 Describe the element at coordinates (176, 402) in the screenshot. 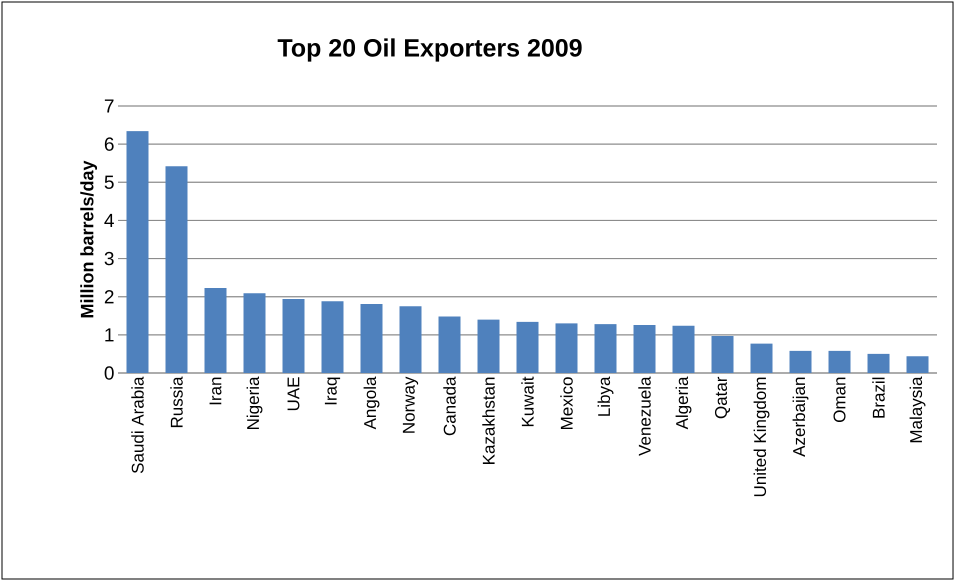

I see `x-tick-label: Russia` at that location.